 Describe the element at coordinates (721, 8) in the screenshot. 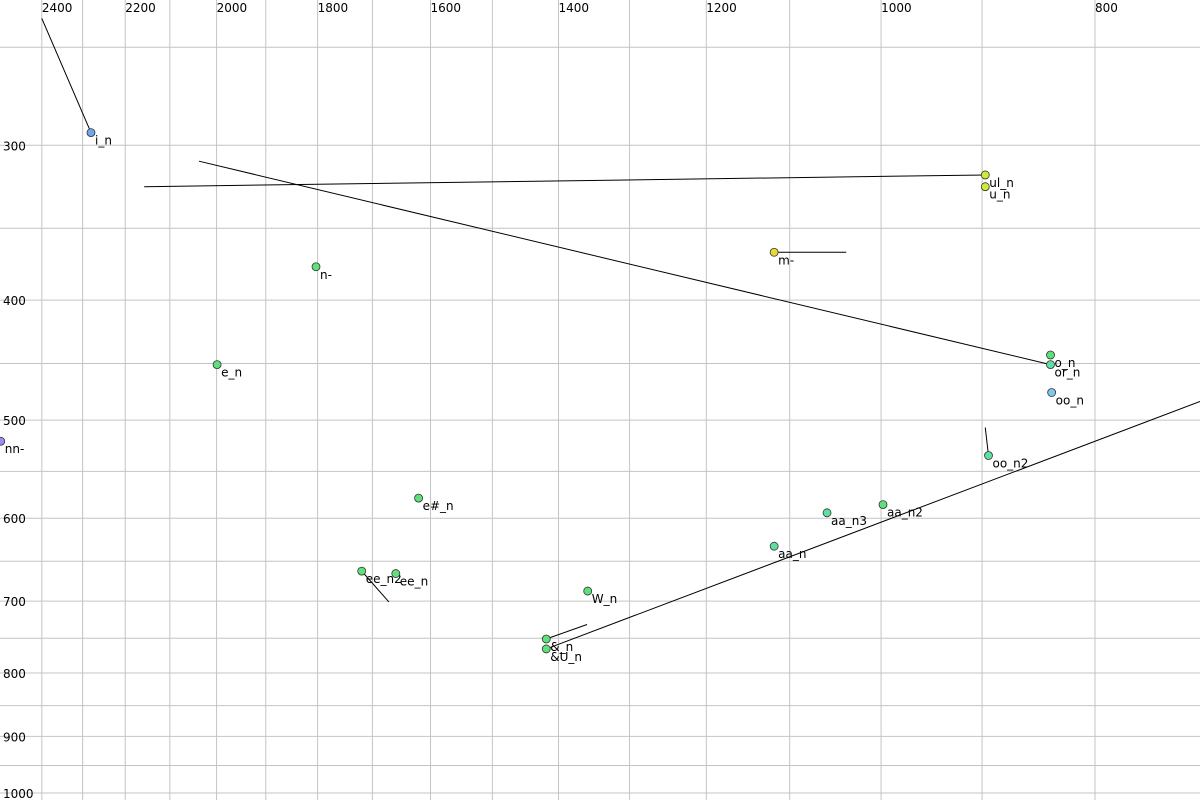

I see `x-tick-label: 1200` at that location.